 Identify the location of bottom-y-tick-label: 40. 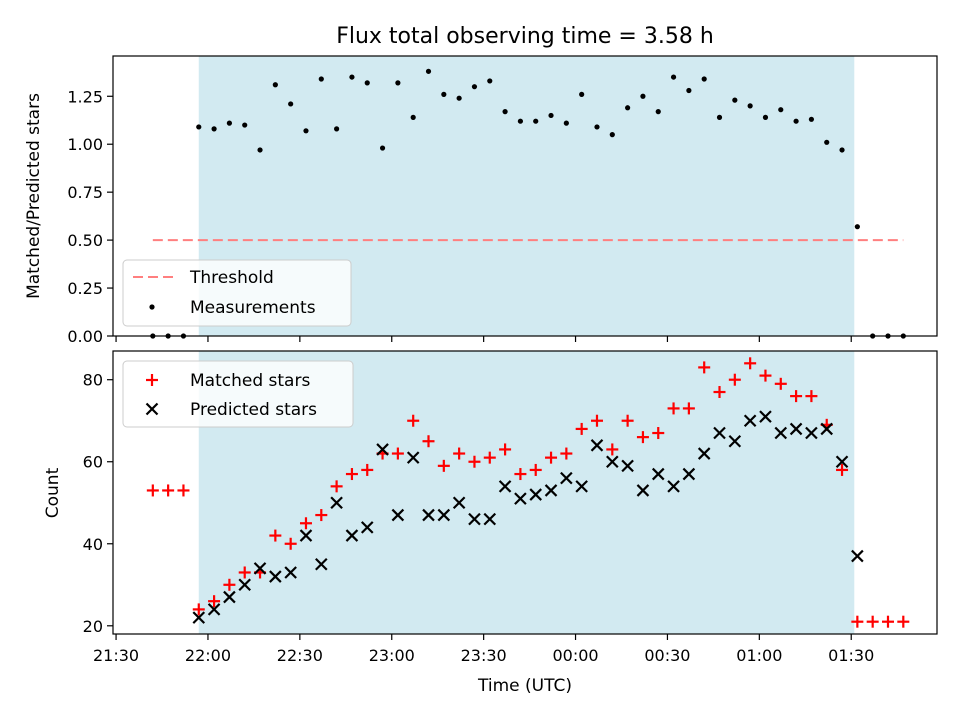
(93, 544).